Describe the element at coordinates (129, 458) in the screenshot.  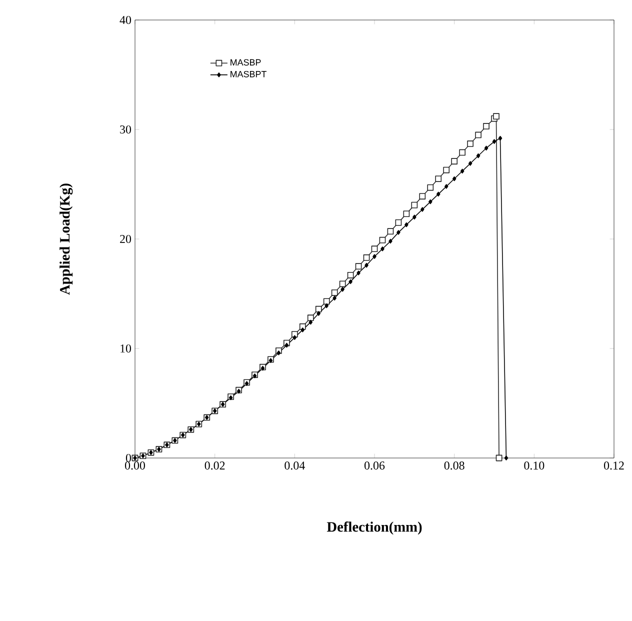
I see `y-tick-label: 0` at that location.